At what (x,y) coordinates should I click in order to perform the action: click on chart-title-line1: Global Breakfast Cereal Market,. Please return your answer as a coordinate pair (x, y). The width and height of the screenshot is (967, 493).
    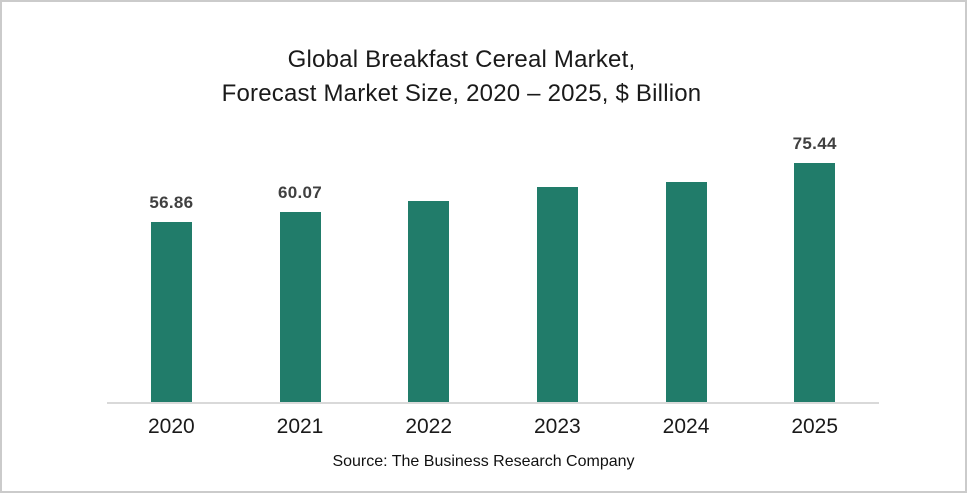
    Looking at the image, I should click on (461, 59).